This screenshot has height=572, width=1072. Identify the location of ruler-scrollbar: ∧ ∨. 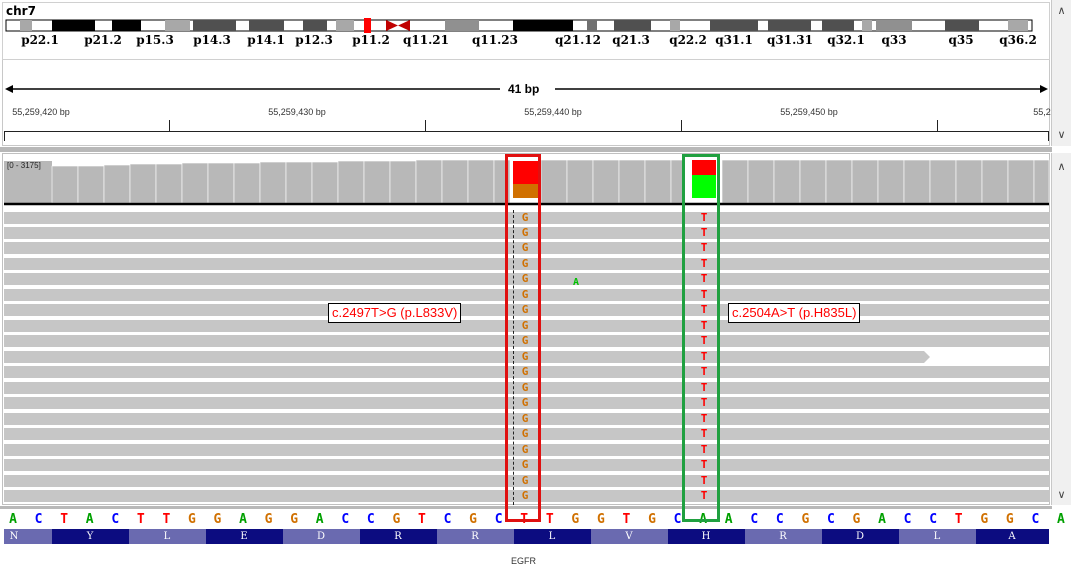
(1061, 73).